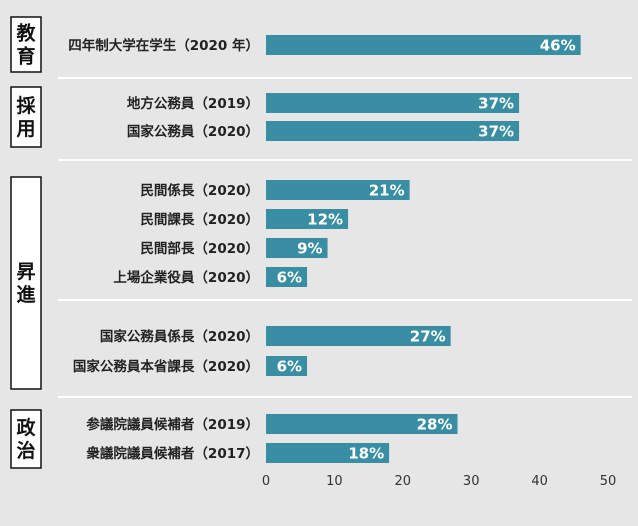  What do you see at coordinates (309, 249) in the screenshot?
I see `value-label: 9%` at bounding box center [309, 249].